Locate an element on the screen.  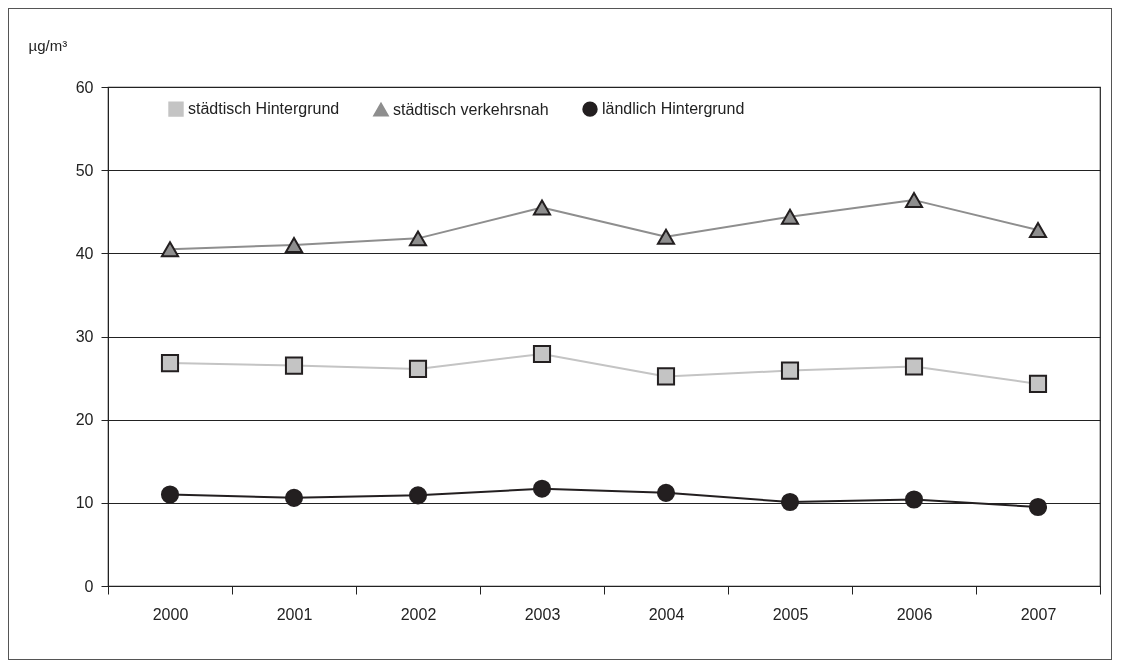
y-tick-label: 30 is located at coordinates (84, 336).